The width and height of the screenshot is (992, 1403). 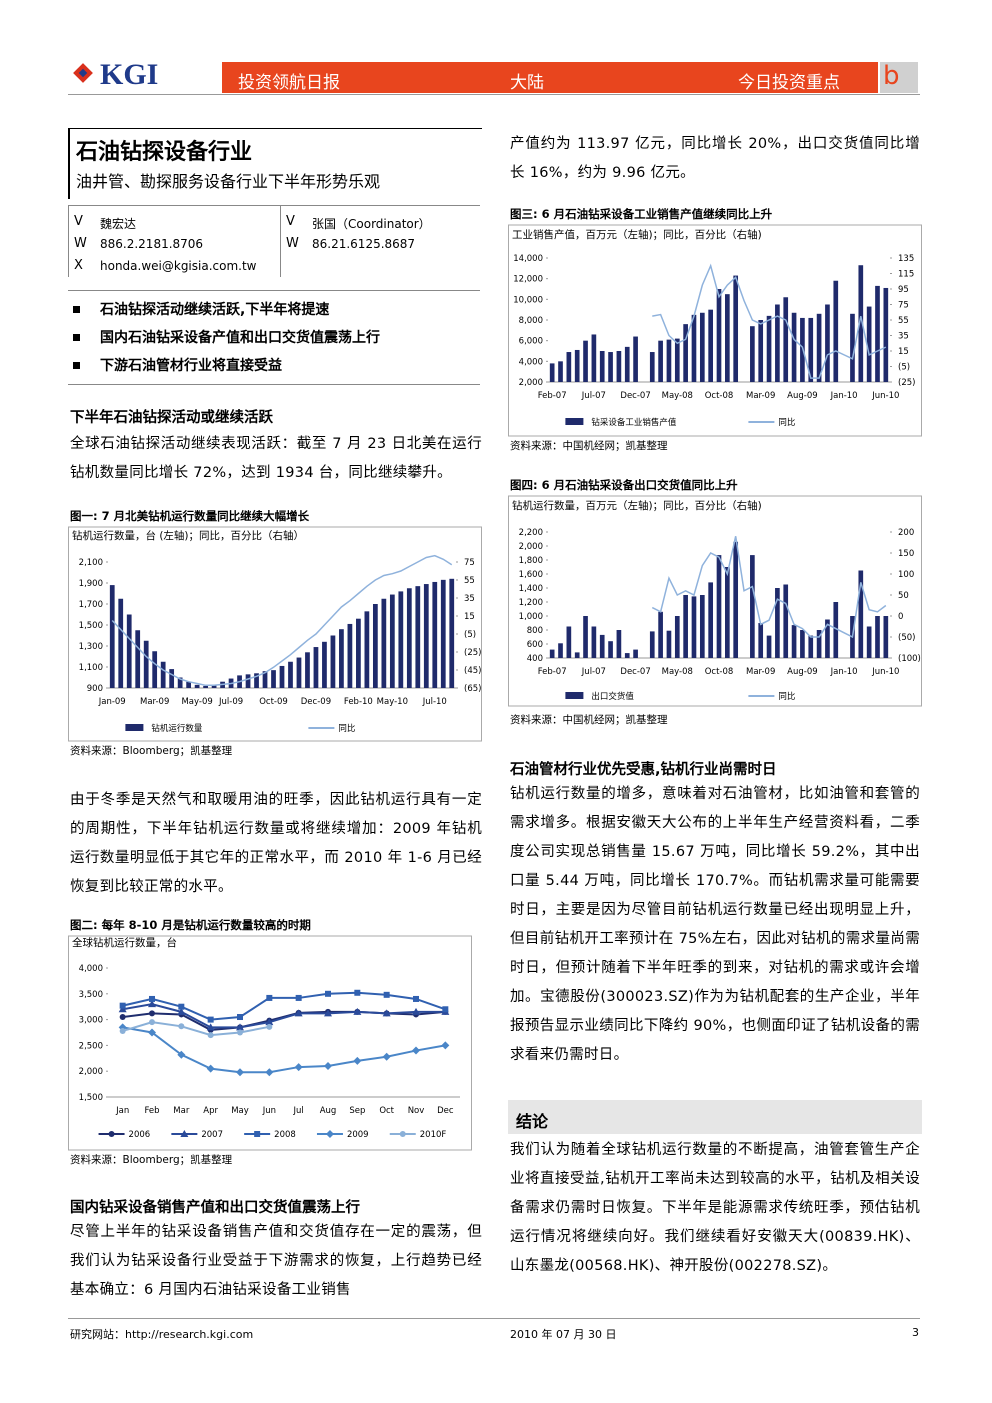 I want to click on legend-label: 2007, so click(x=212, y=1135).